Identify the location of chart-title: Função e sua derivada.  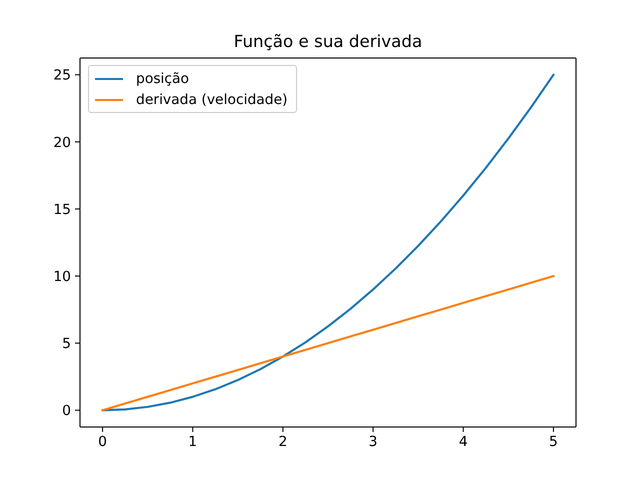
(328, 41).